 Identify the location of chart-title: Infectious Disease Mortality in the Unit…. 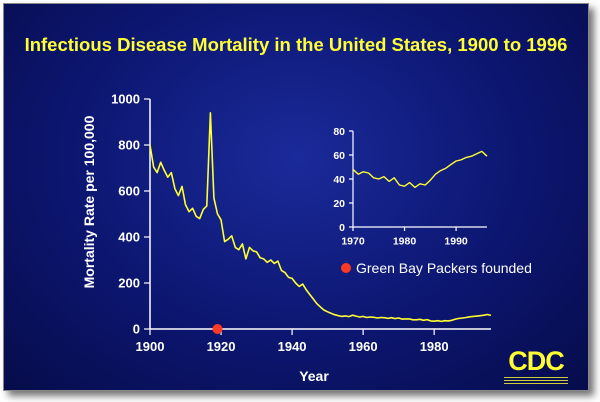
(296, 44).